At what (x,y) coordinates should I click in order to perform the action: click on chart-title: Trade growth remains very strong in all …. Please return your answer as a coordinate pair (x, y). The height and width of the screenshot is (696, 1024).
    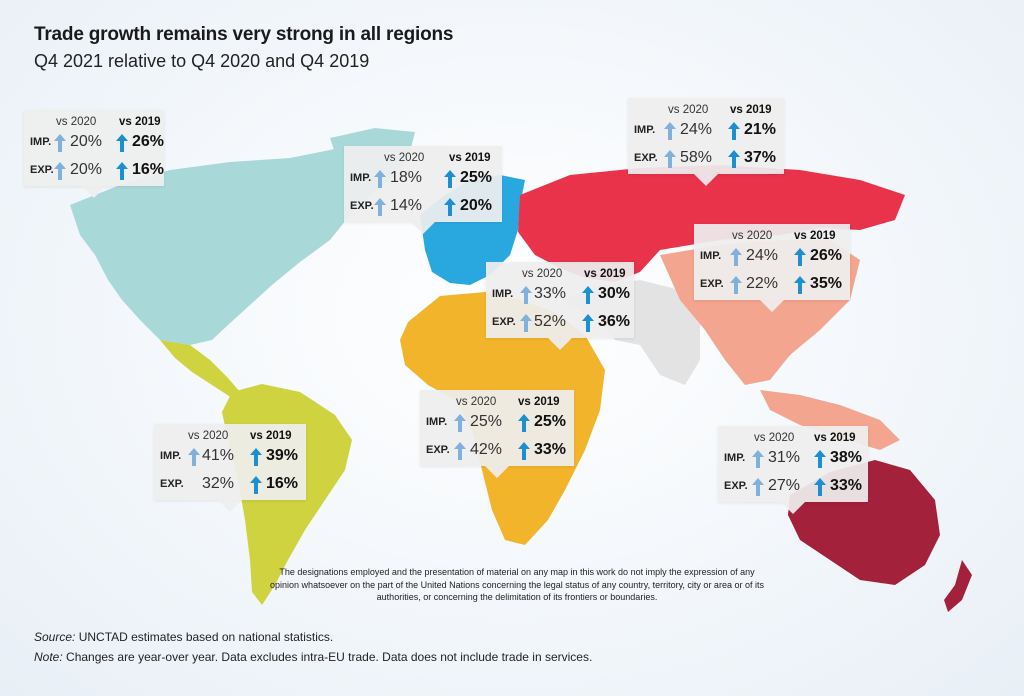
    Looking at the image, I should click on (244, 34).